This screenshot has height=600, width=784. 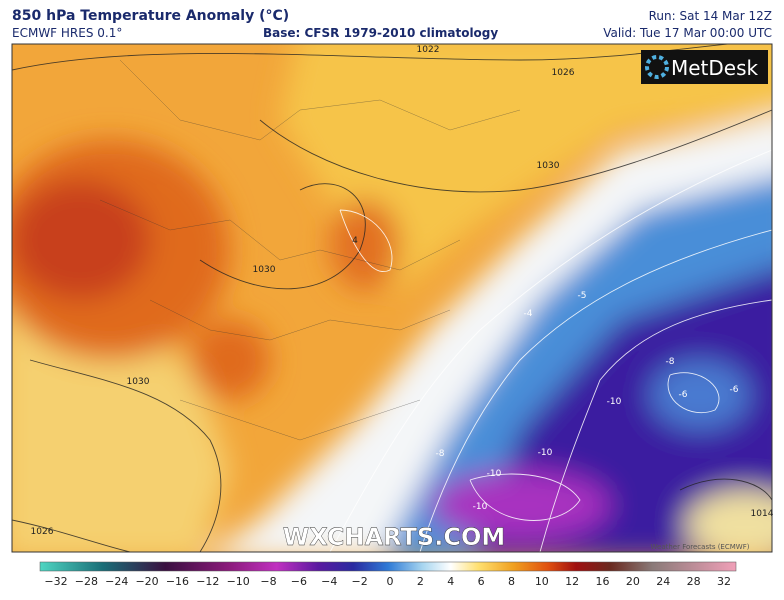 What do you see at coordinates (572, 581) in the screenshot?
I see `colorbar-label: 12` at bounding box center [572, 581].